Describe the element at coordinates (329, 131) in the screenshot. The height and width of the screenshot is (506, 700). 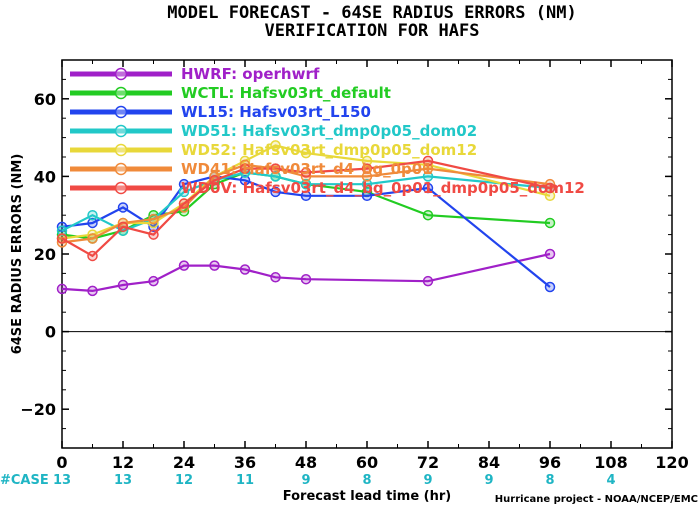
I see `legend-label: WD51: Hafsv03rt_dmp0p05_dom02` at that location.